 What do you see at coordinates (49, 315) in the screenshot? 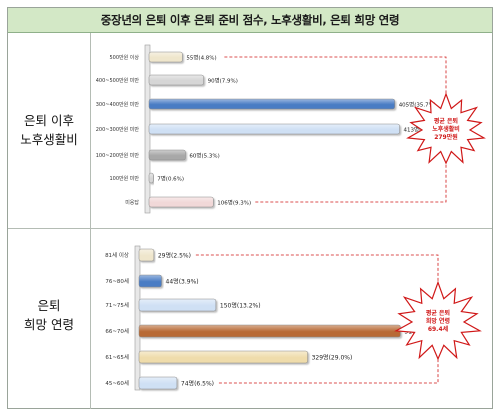
I see `section-label-retirement-age: 은퇴 희망 연령` at bounding box center [49, 315].